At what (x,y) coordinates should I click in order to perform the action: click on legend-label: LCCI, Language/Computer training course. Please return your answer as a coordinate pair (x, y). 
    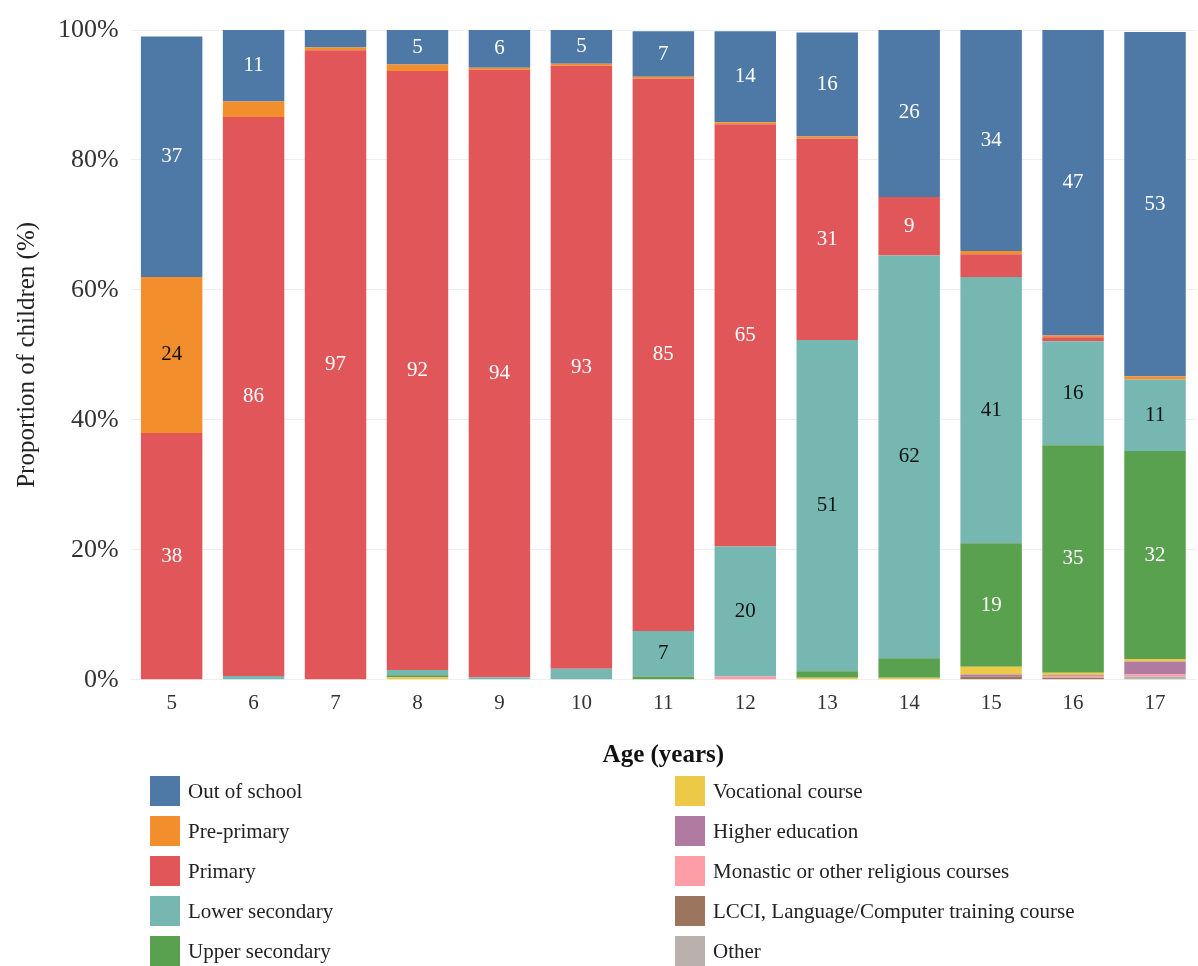
    Looking at the image, I should click on (894, 911).